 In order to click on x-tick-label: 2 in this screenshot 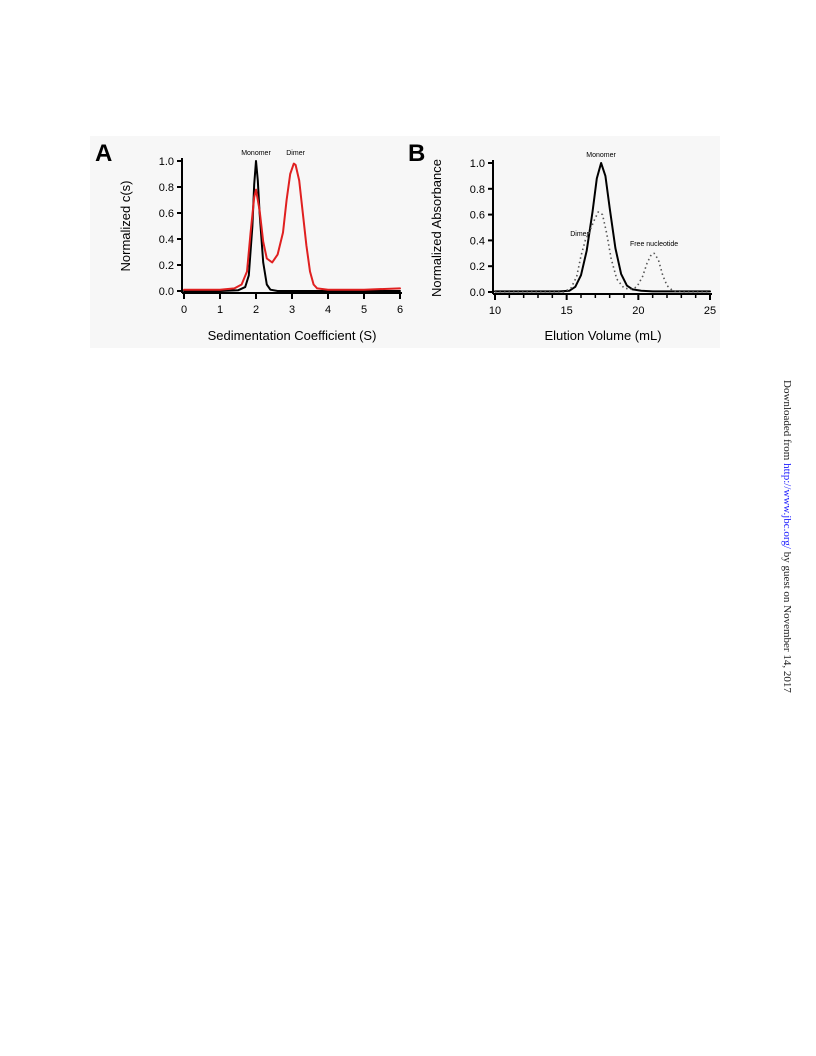, I will do `click(256, 310)`.